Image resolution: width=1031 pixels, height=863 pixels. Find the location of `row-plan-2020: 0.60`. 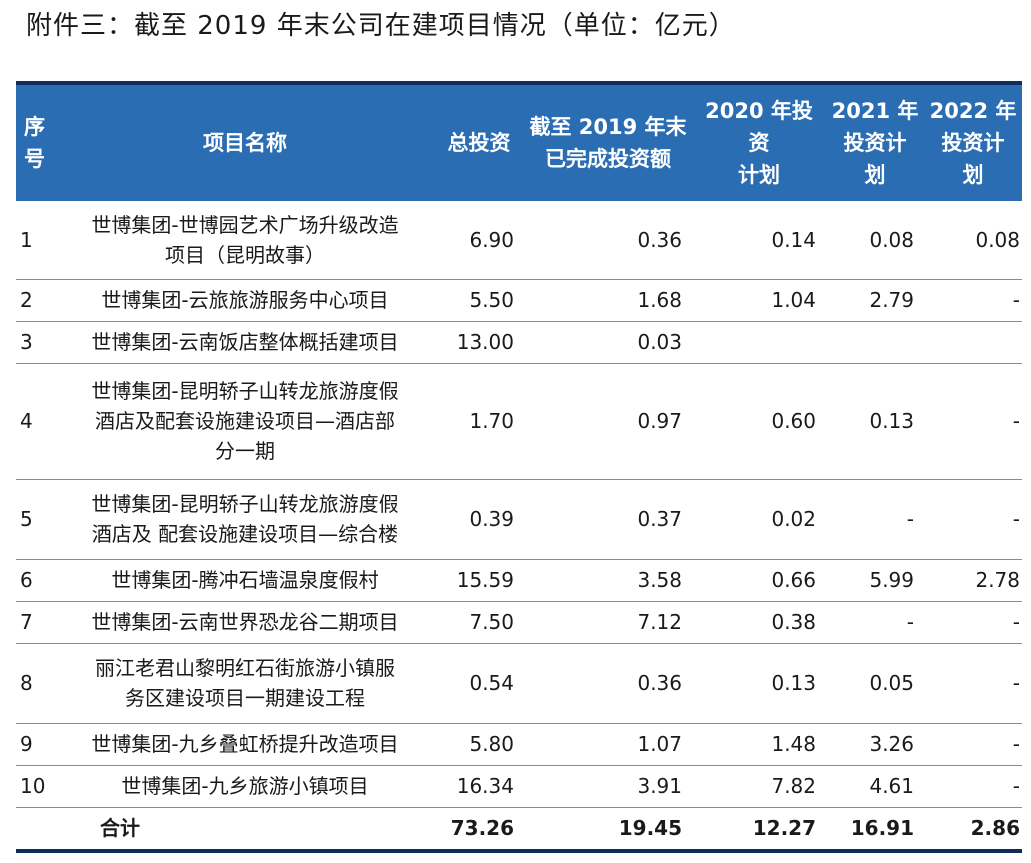

row-plan-2020: 0.60 is located at coordinates (759, 421).